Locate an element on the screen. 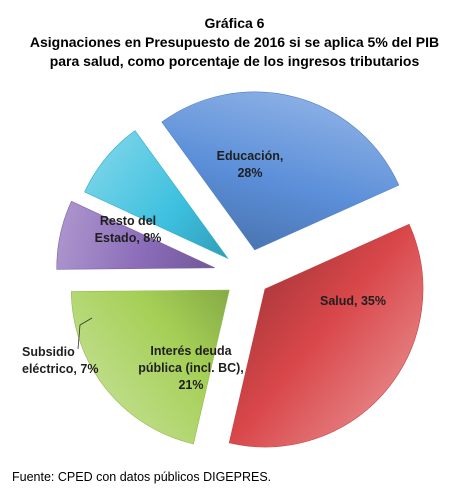  slice-label-line: Resto del is located at coordinates (128, 221).